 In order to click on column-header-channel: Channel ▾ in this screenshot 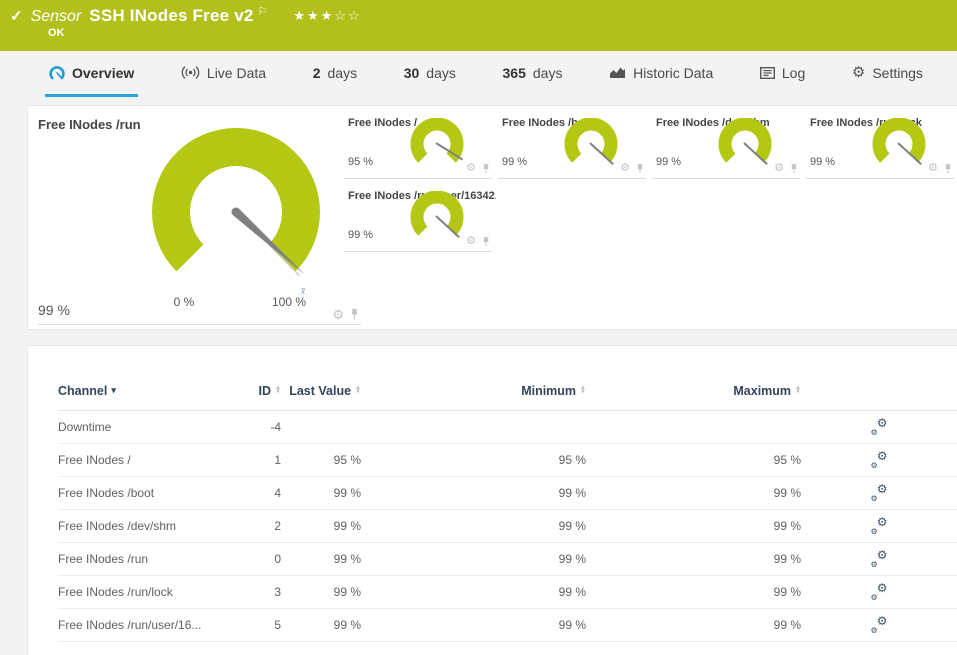, I will do `click(87, 391)`.